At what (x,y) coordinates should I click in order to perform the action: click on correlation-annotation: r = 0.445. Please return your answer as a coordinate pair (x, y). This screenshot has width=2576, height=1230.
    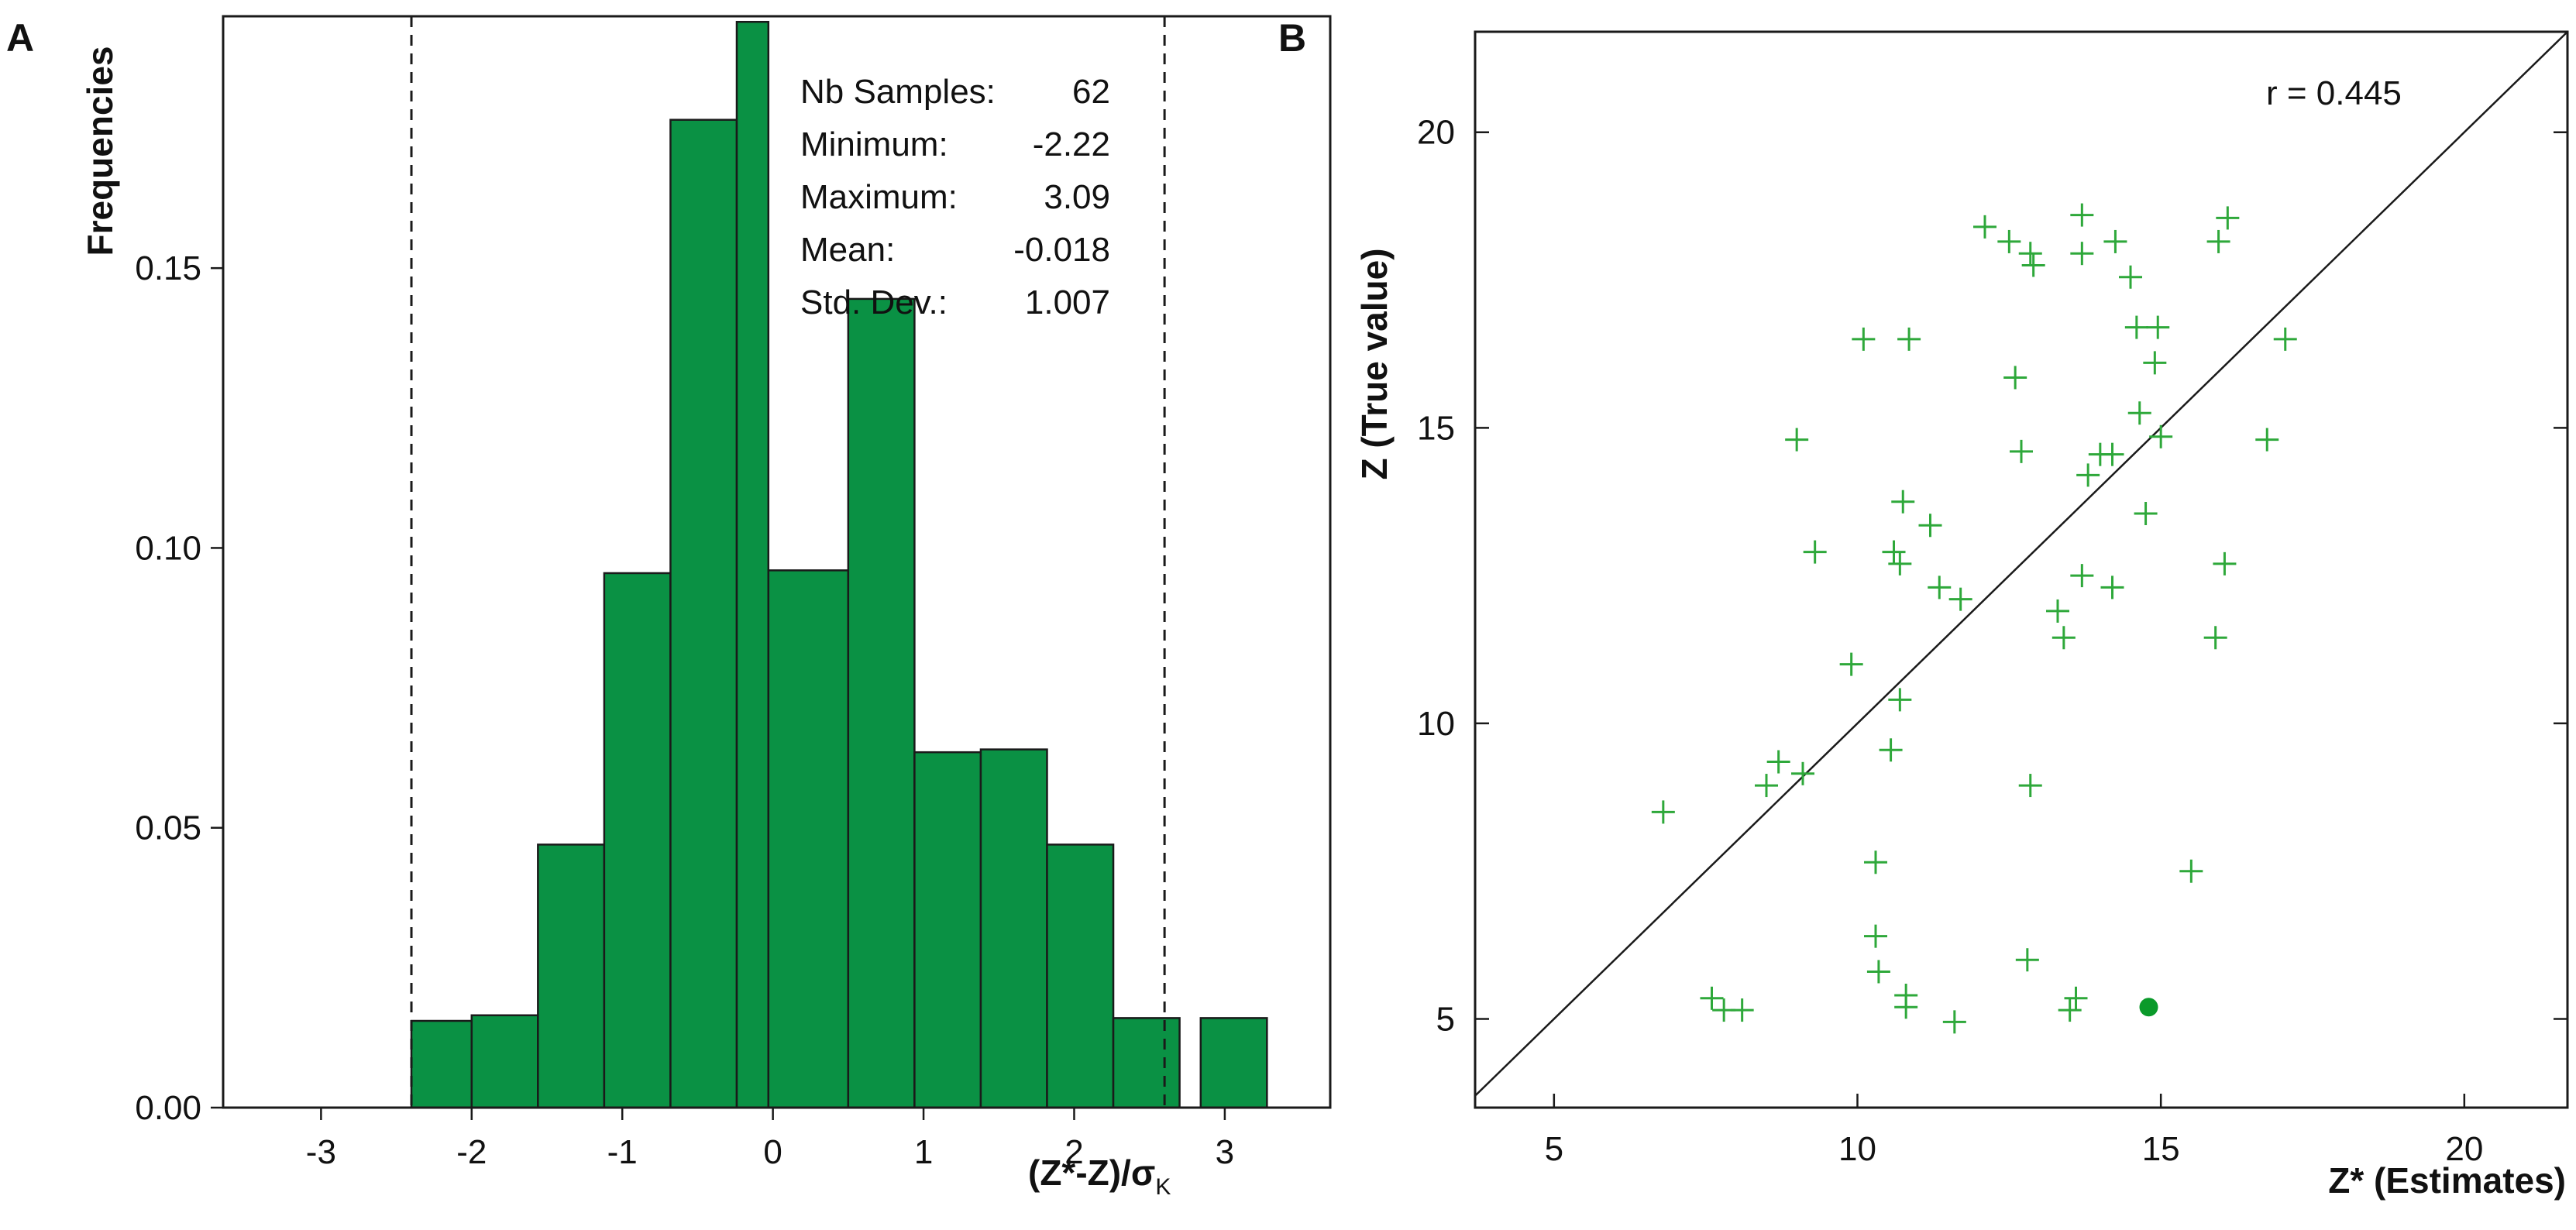
    Looking at the image, I should click on (2334, 93).